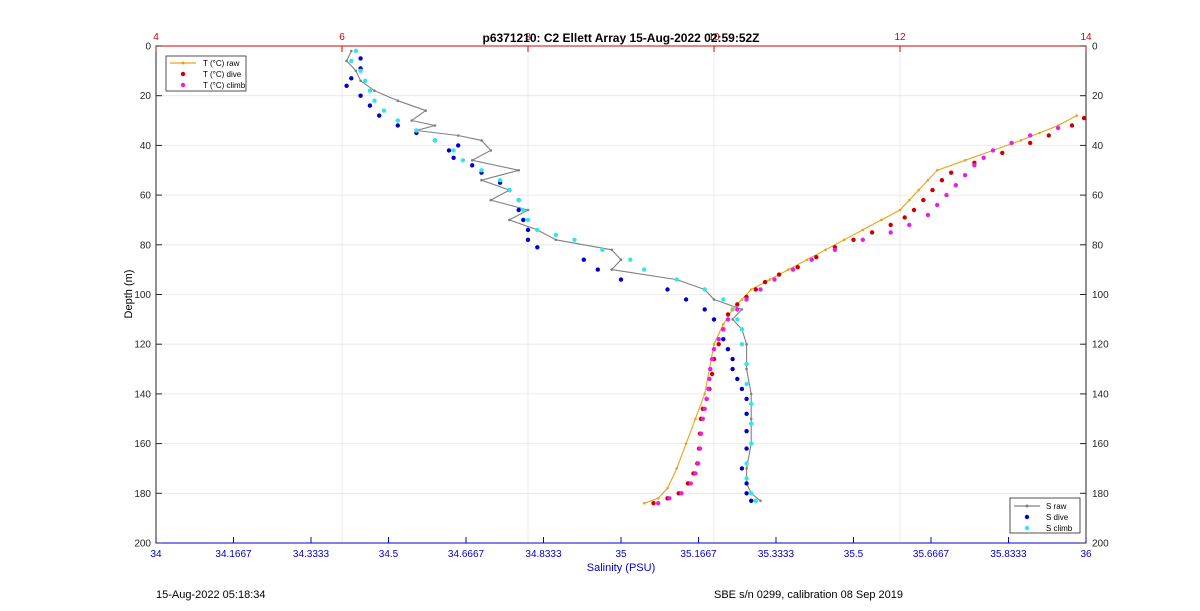 This screenshot has width=1200, height=611. I want to click on legend-s-climb-marker, so click(1027, 528).